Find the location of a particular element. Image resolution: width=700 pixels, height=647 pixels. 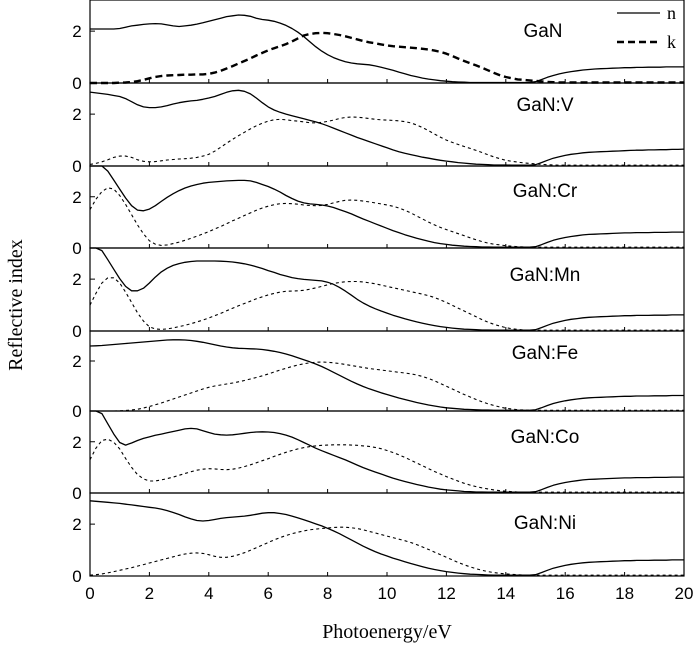

panel-label: GaN is located at coordinates (542, 31).